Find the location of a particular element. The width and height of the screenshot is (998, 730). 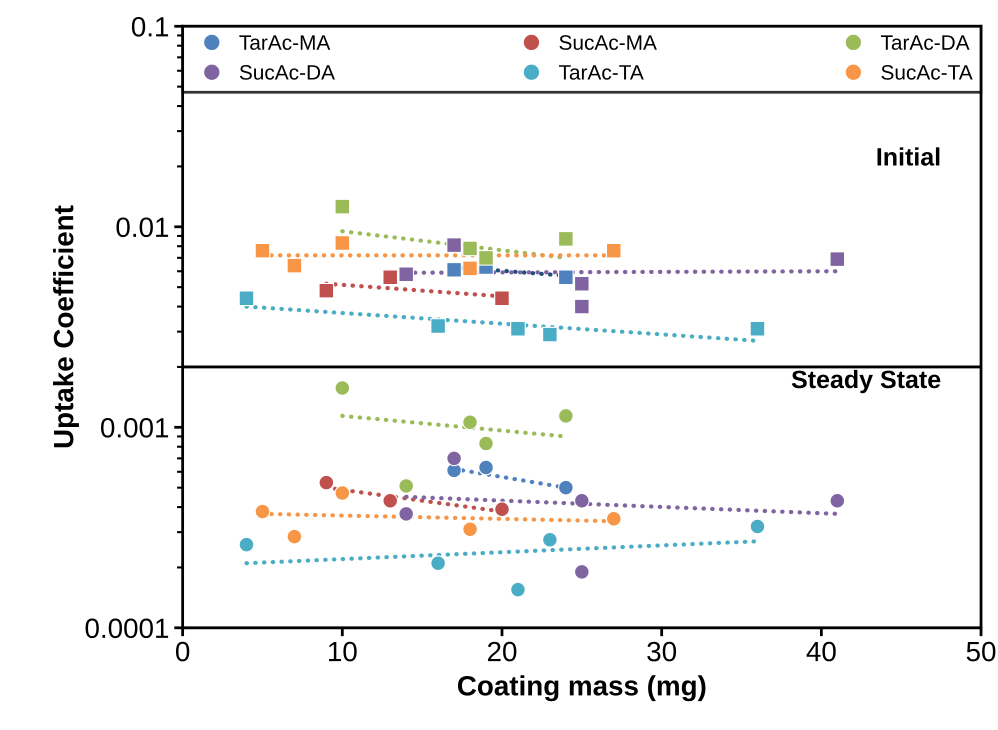

y-tick-label: 0.001 is located at coordinates (134, 428).